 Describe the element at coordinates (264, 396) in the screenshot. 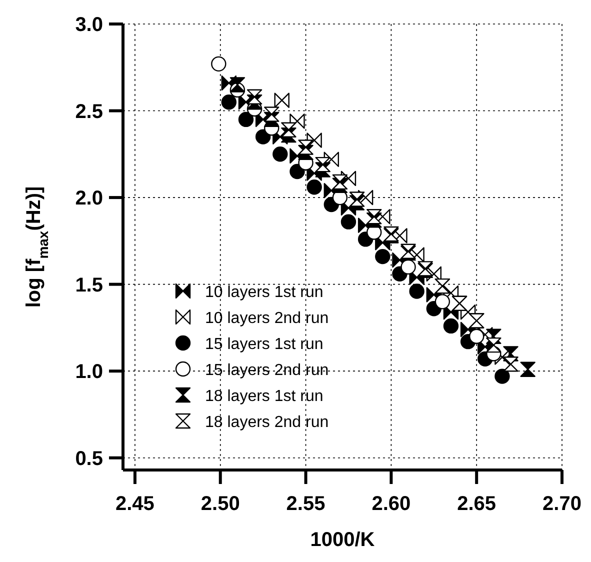

I see `legend-label: 18 layers 1st run` at that location.